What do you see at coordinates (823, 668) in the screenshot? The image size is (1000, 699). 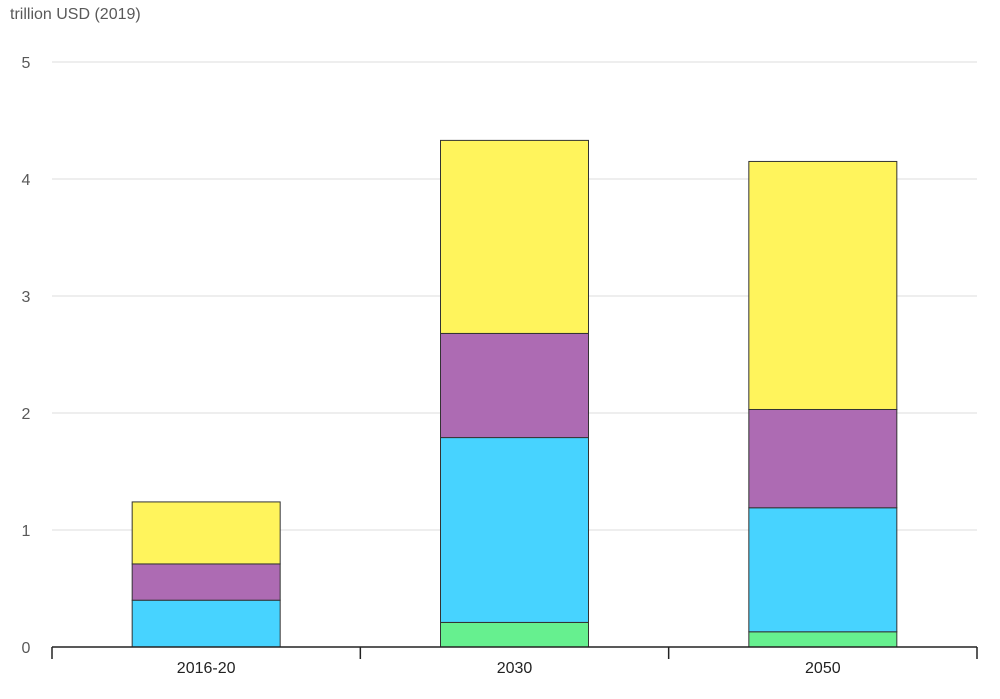 I see `x-tick-label-2050: 2050` at bounding box center [823, 668].